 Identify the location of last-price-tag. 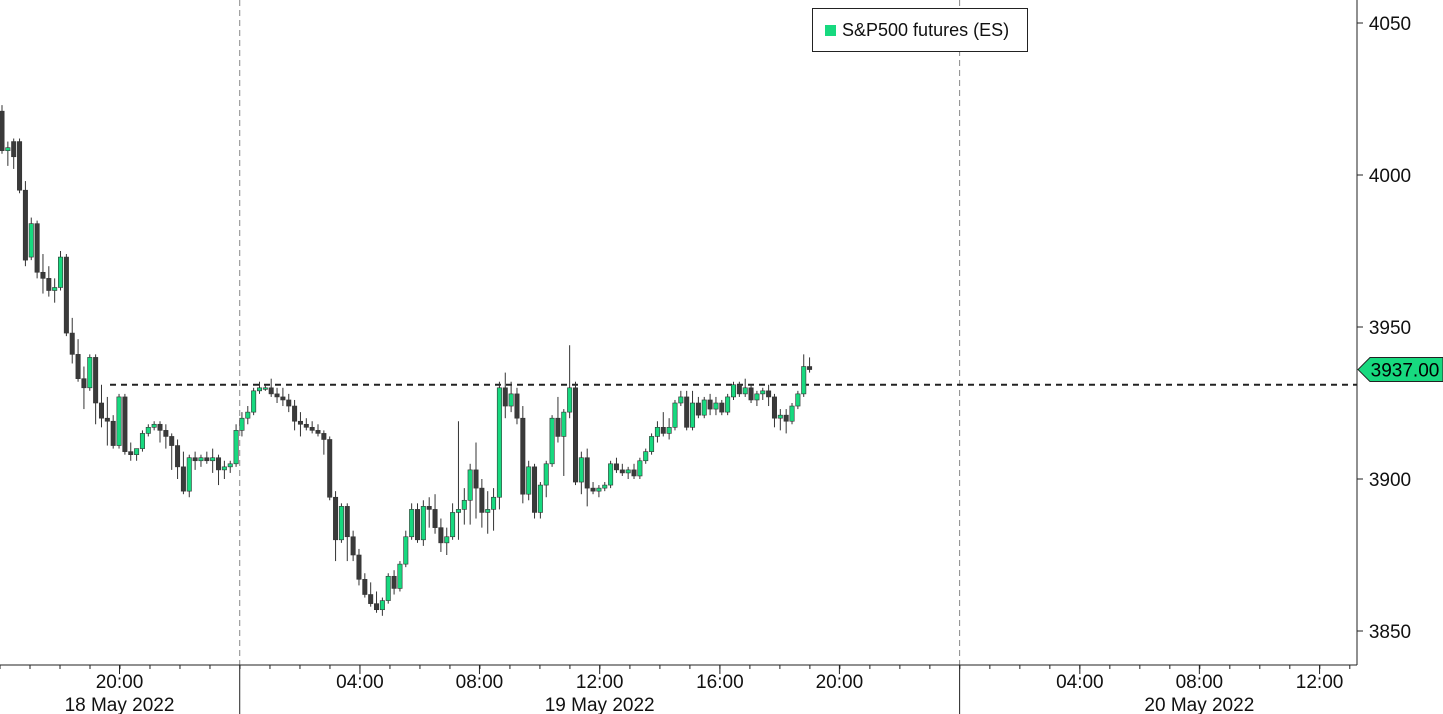
(1400, 370).